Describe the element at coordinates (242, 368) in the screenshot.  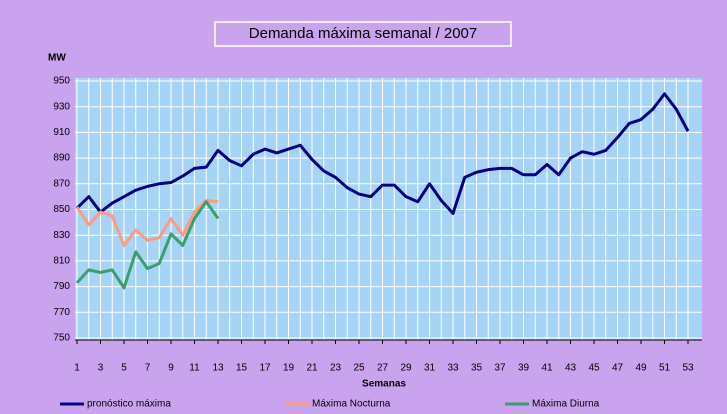
I see `x-tick-label: 15` at that location.